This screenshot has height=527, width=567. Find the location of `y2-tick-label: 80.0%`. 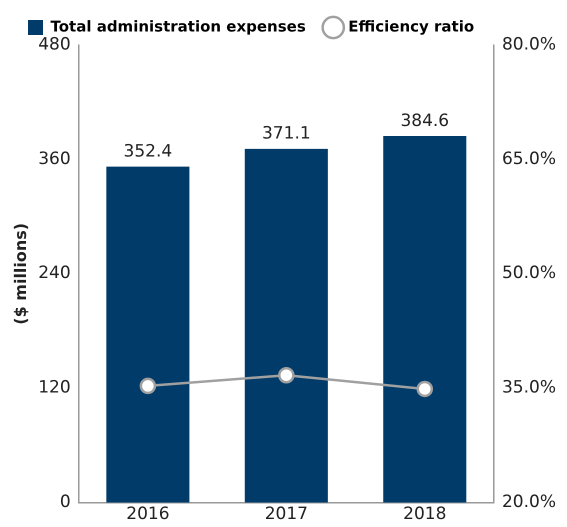

y2-tick-label: 80.0% is located at coordinates (529, 44).